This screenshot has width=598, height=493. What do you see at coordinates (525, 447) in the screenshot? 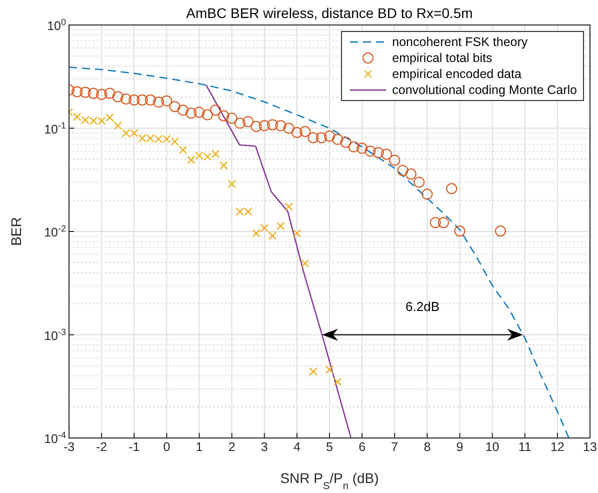
I see `x-tick-label: 11` at bounding box center [525, 447].